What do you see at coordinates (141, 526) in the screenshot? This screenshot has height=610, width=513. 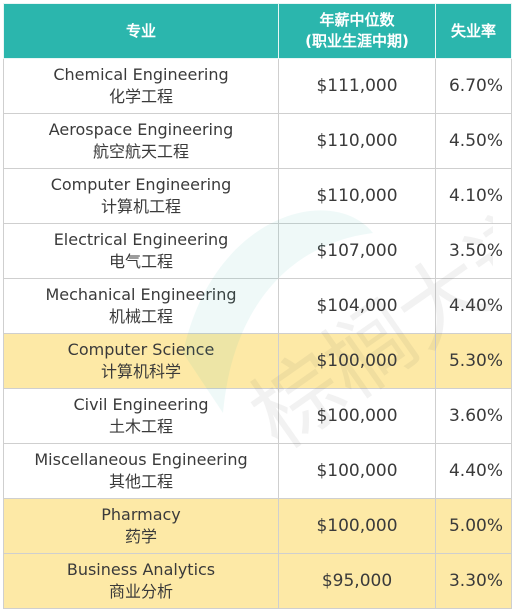 I see `major-cell: Pharmacy 药学` at bounding box center [141, 526].